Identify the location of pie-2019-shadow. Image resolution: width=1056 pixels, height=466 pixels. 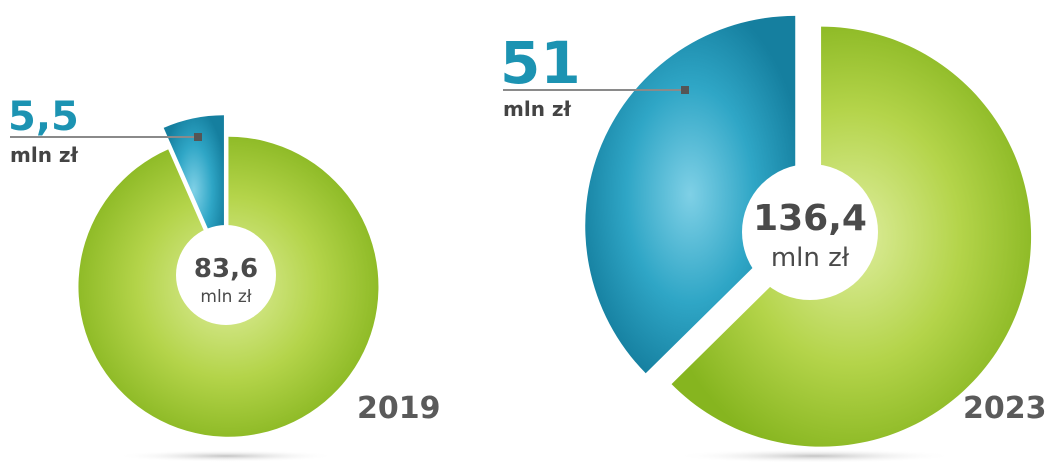
(226, 456).